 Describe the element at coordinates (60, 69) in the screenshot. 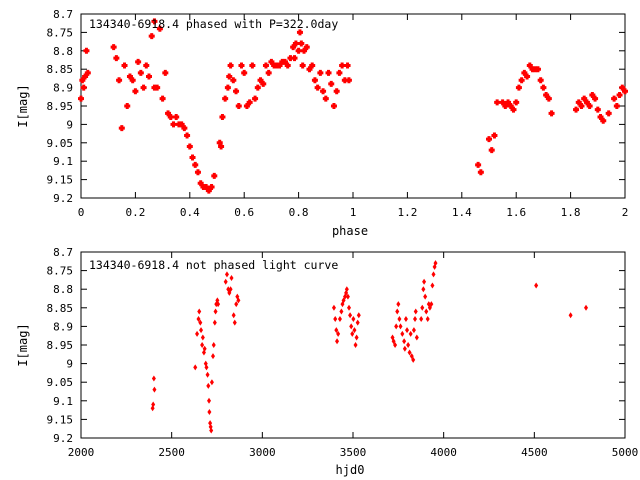

I see `phased-y-tick-label: 8.85` at that location.